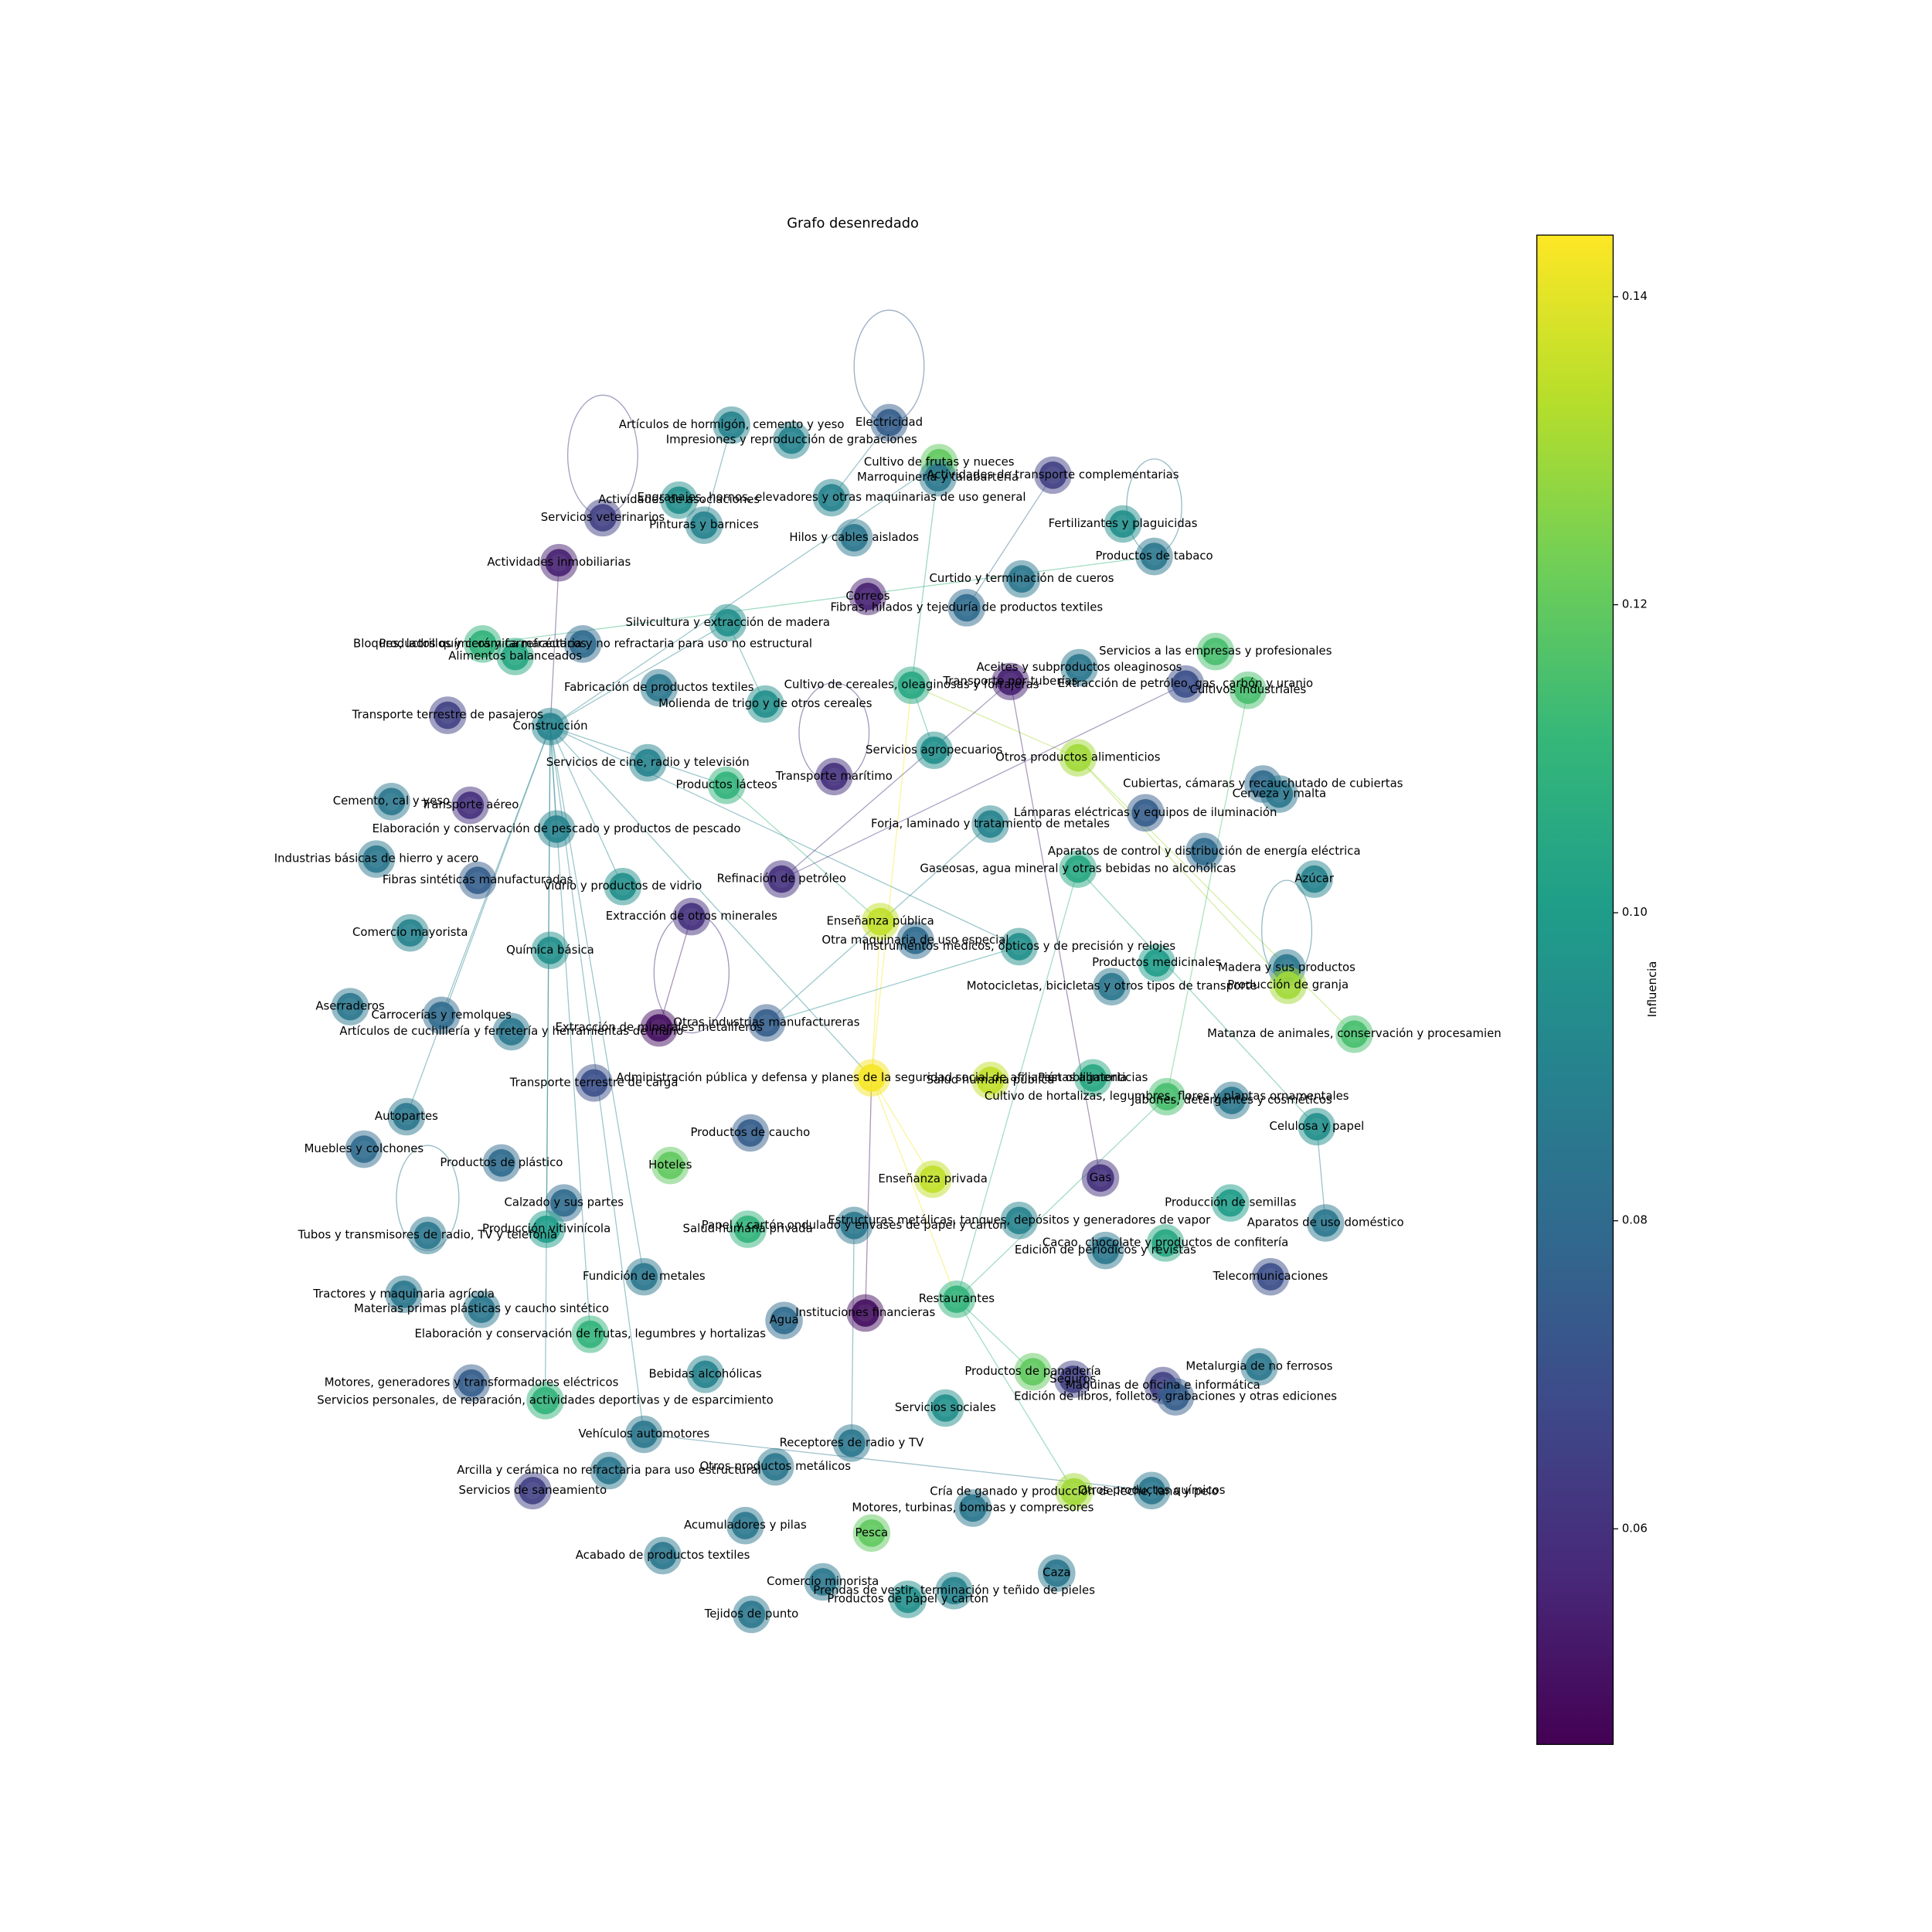 This screenshot has height=1932, width=1932. Describe the element at coordinates (745, 1525) in the screenshot. I see `node-label: Acumuladores y pilas` at that location.